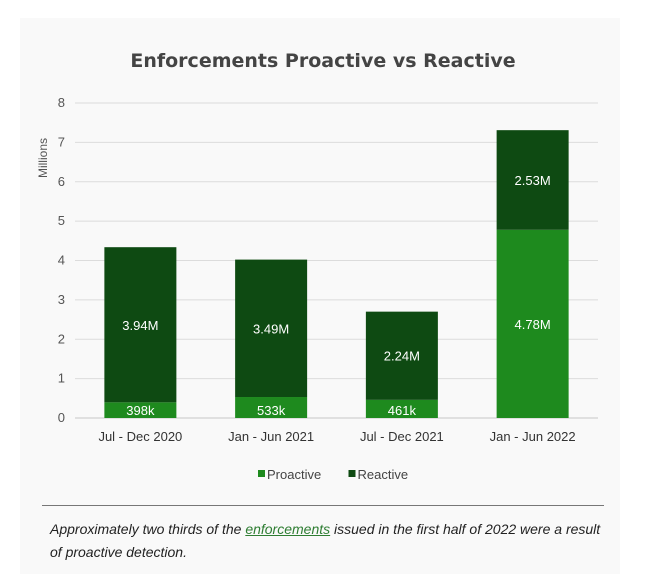 The image size is (661, 574). What do you see at coordinates (61, 220) in the screenshot?
I see `y-tick-label: 5` at bounding box center [61, 220].